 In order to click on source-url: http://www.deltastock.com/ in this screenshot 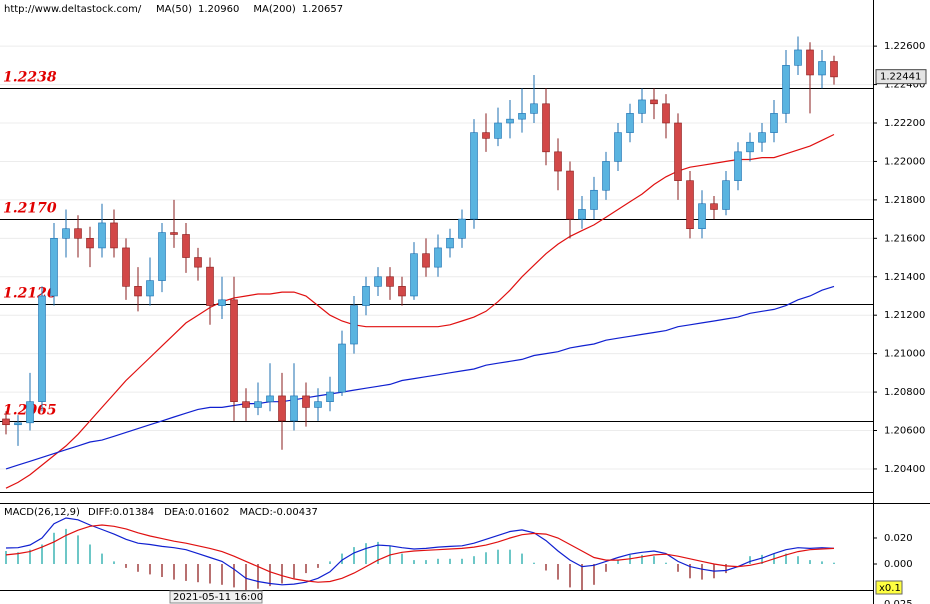, I will do `click(73, 9)`.